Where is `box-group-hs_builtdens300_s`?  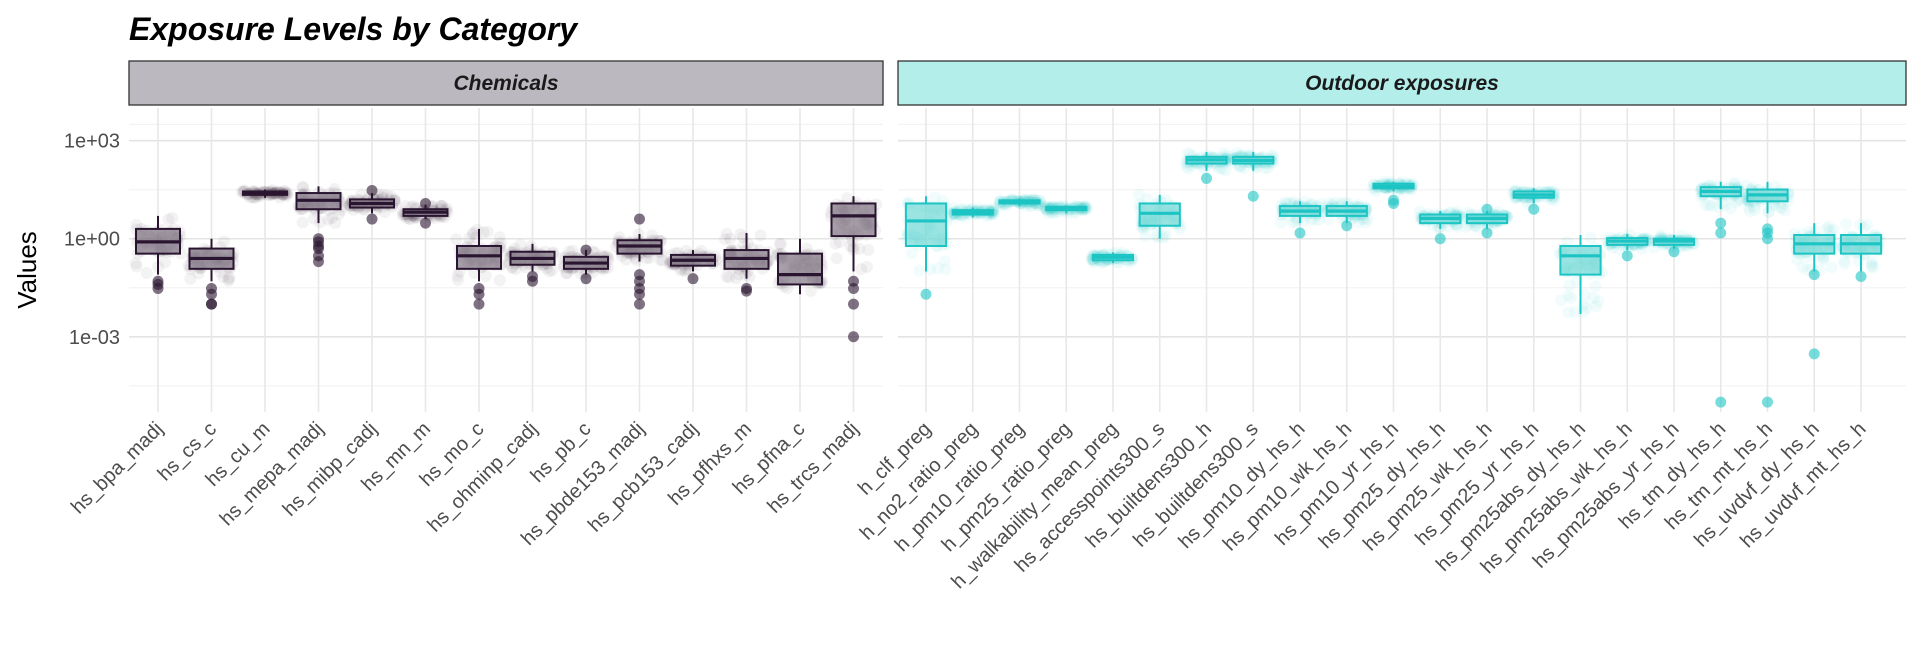 box-group-hs_builtdens300_s is located at coordinates (1253, 174).